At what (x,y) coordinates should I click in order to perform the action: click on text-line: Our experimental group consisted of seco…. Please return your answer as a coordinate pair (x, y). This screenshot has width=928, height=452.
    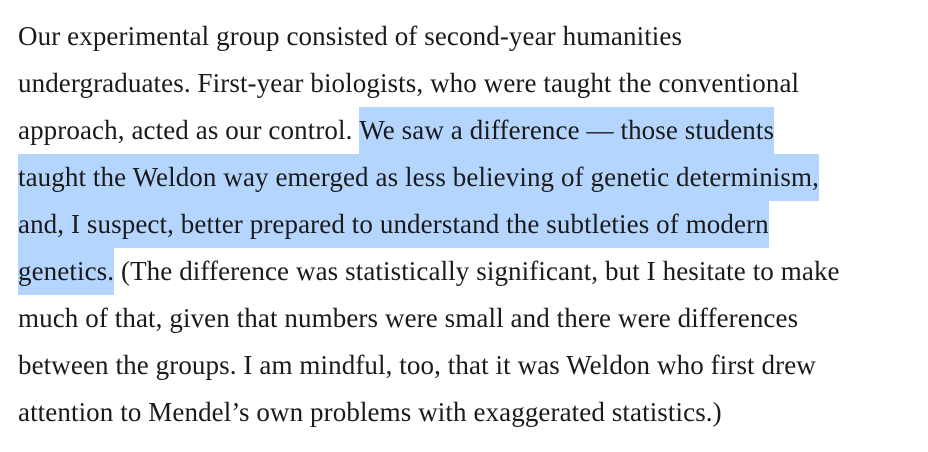
    Looking at the image, I should click on (429, 36).